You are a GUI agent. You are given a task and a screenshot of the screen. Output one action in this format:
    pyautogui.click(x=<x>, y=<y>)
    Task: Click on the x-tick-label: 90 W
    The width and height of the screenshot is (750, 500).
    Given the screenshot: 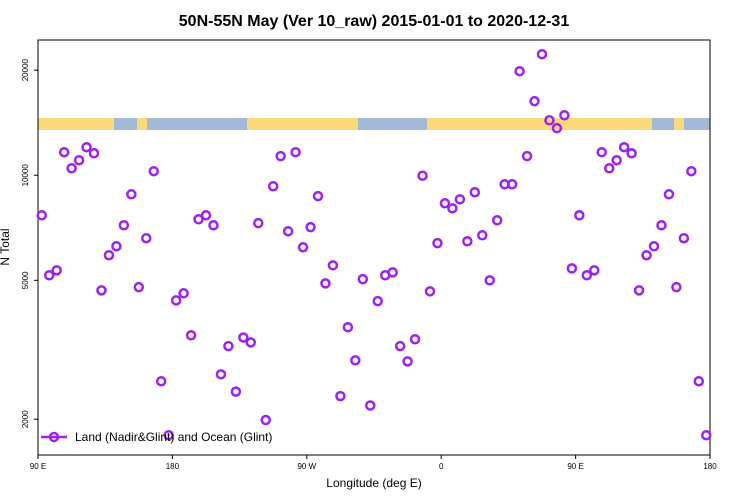 What is the action you would take?
    pyautogui.click(x=306, y=466)
    